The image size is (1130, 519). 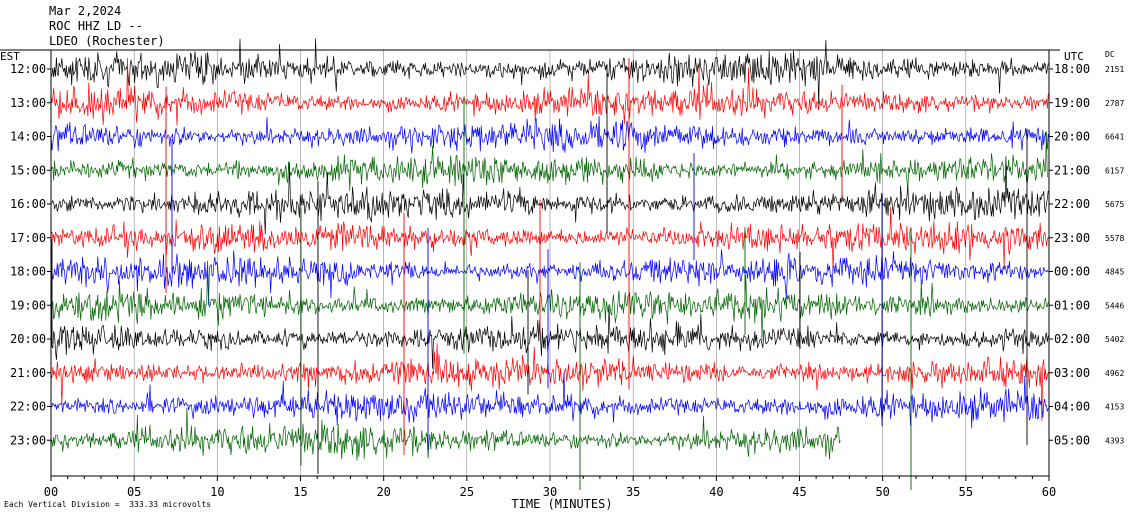 I want to click on est-label: 18:00, so click(x=28, y=272).